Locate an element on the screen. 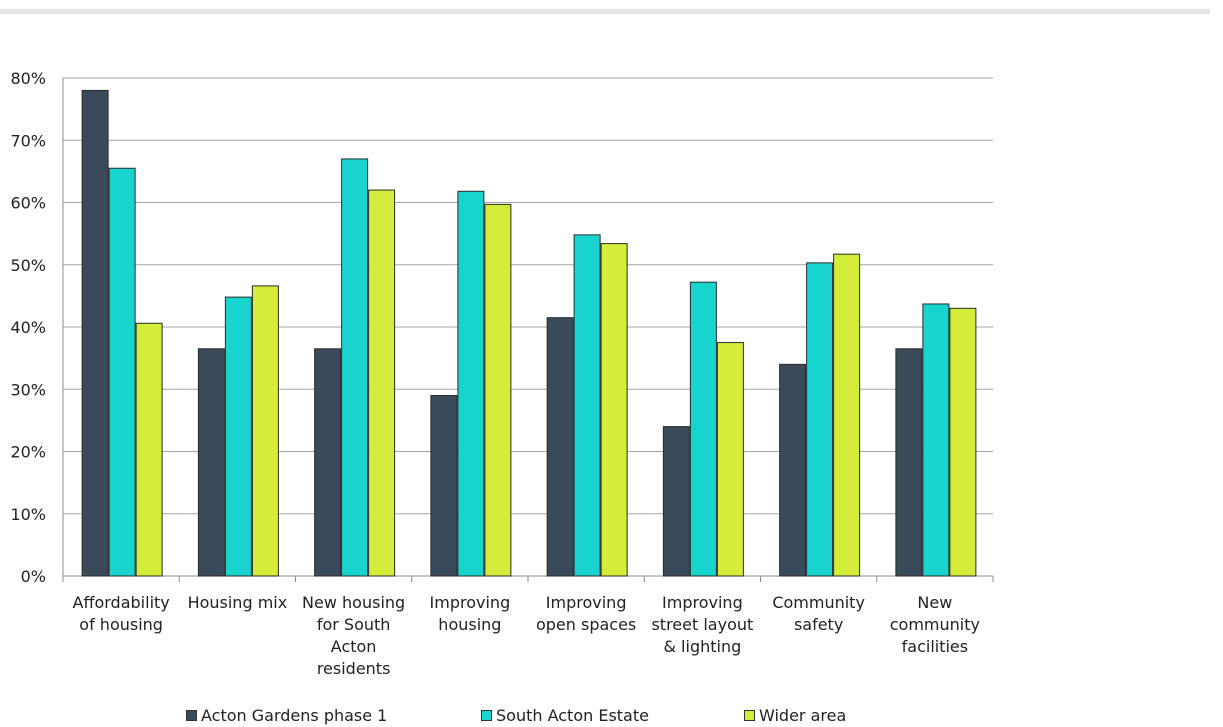 The height and width of the screenshot is (727, 1223). category-label: open spaces is located at coordinates (586, 624).